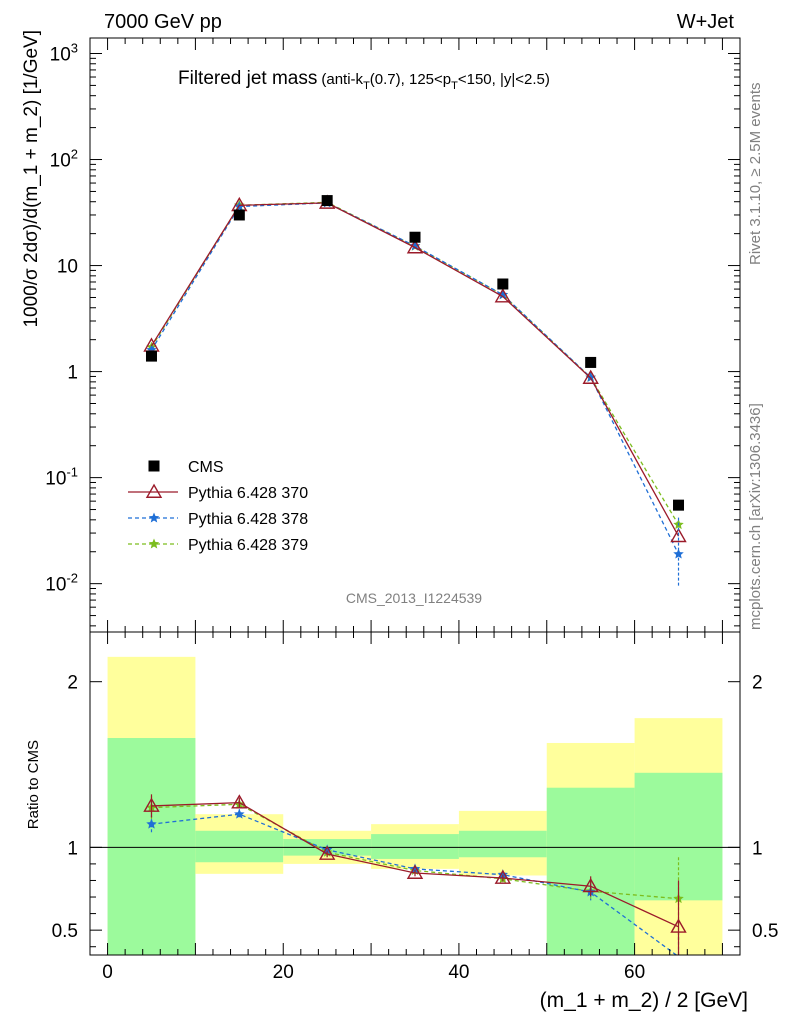 The width and height of the screenshot is (786, 1024). I want to click on legend-entry-py378: Pythia 6.428 378, so click(218, 519).